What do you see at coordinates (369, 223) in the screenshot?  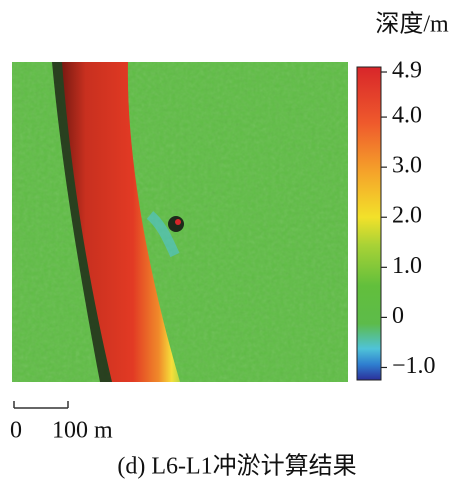 I see `colorbar` at bounding box center [369, 223].